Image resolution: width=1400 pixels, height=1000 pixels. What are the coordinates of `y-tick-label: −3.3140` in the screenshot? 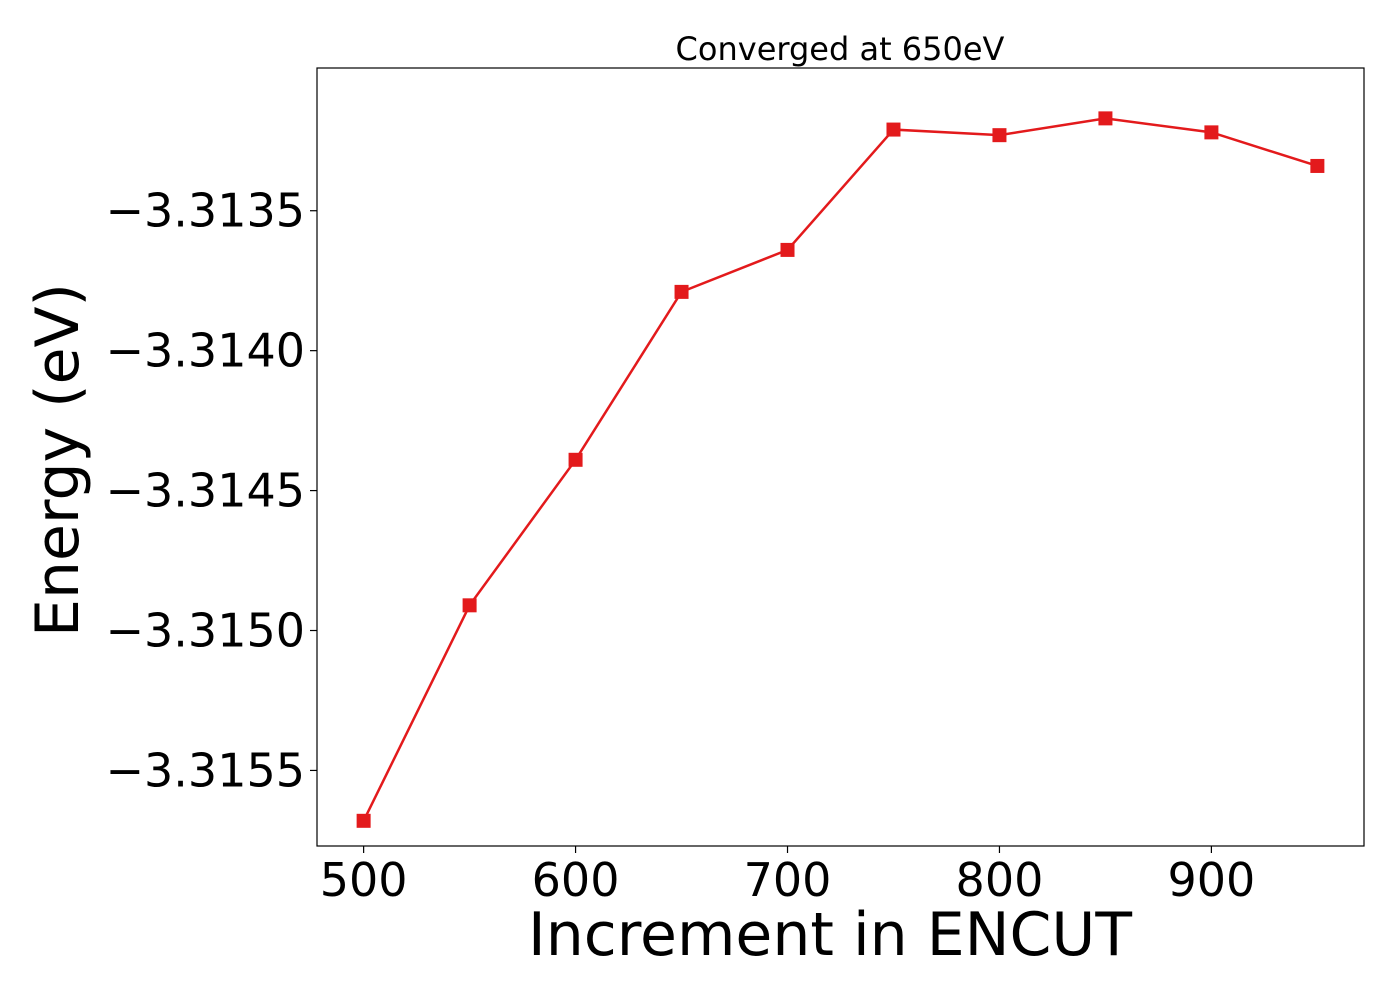 It's located at (206, 351).